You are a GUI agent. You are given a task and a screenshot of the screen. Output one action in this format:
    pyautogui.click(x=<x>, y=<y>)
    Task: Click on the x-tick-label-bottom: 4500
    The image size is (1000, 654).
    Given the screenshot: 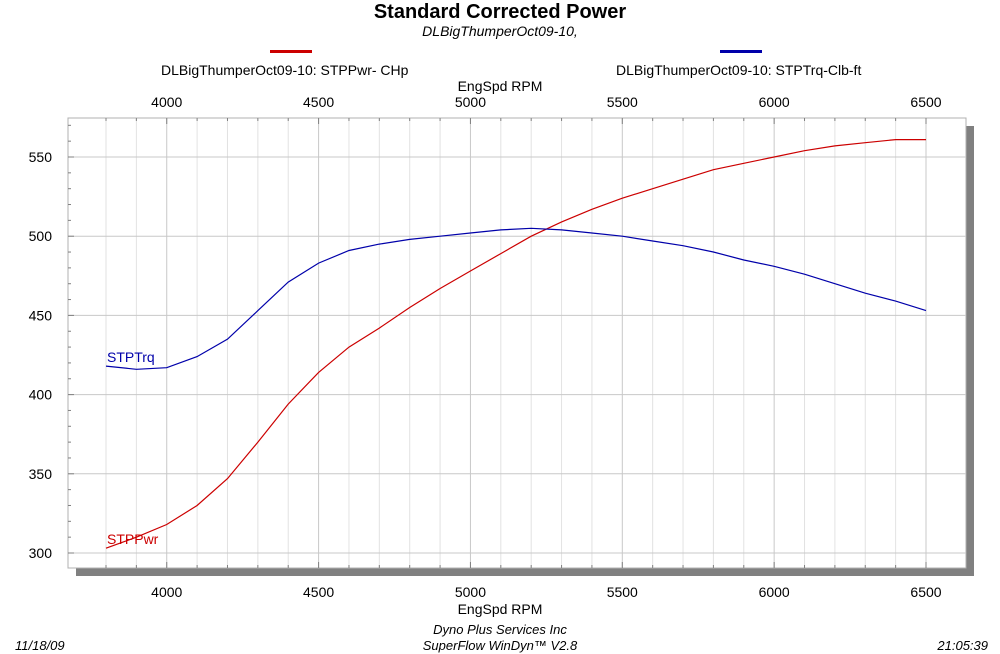 What is the action you would take?
    pyautogui.click(x=318, y=592)
    